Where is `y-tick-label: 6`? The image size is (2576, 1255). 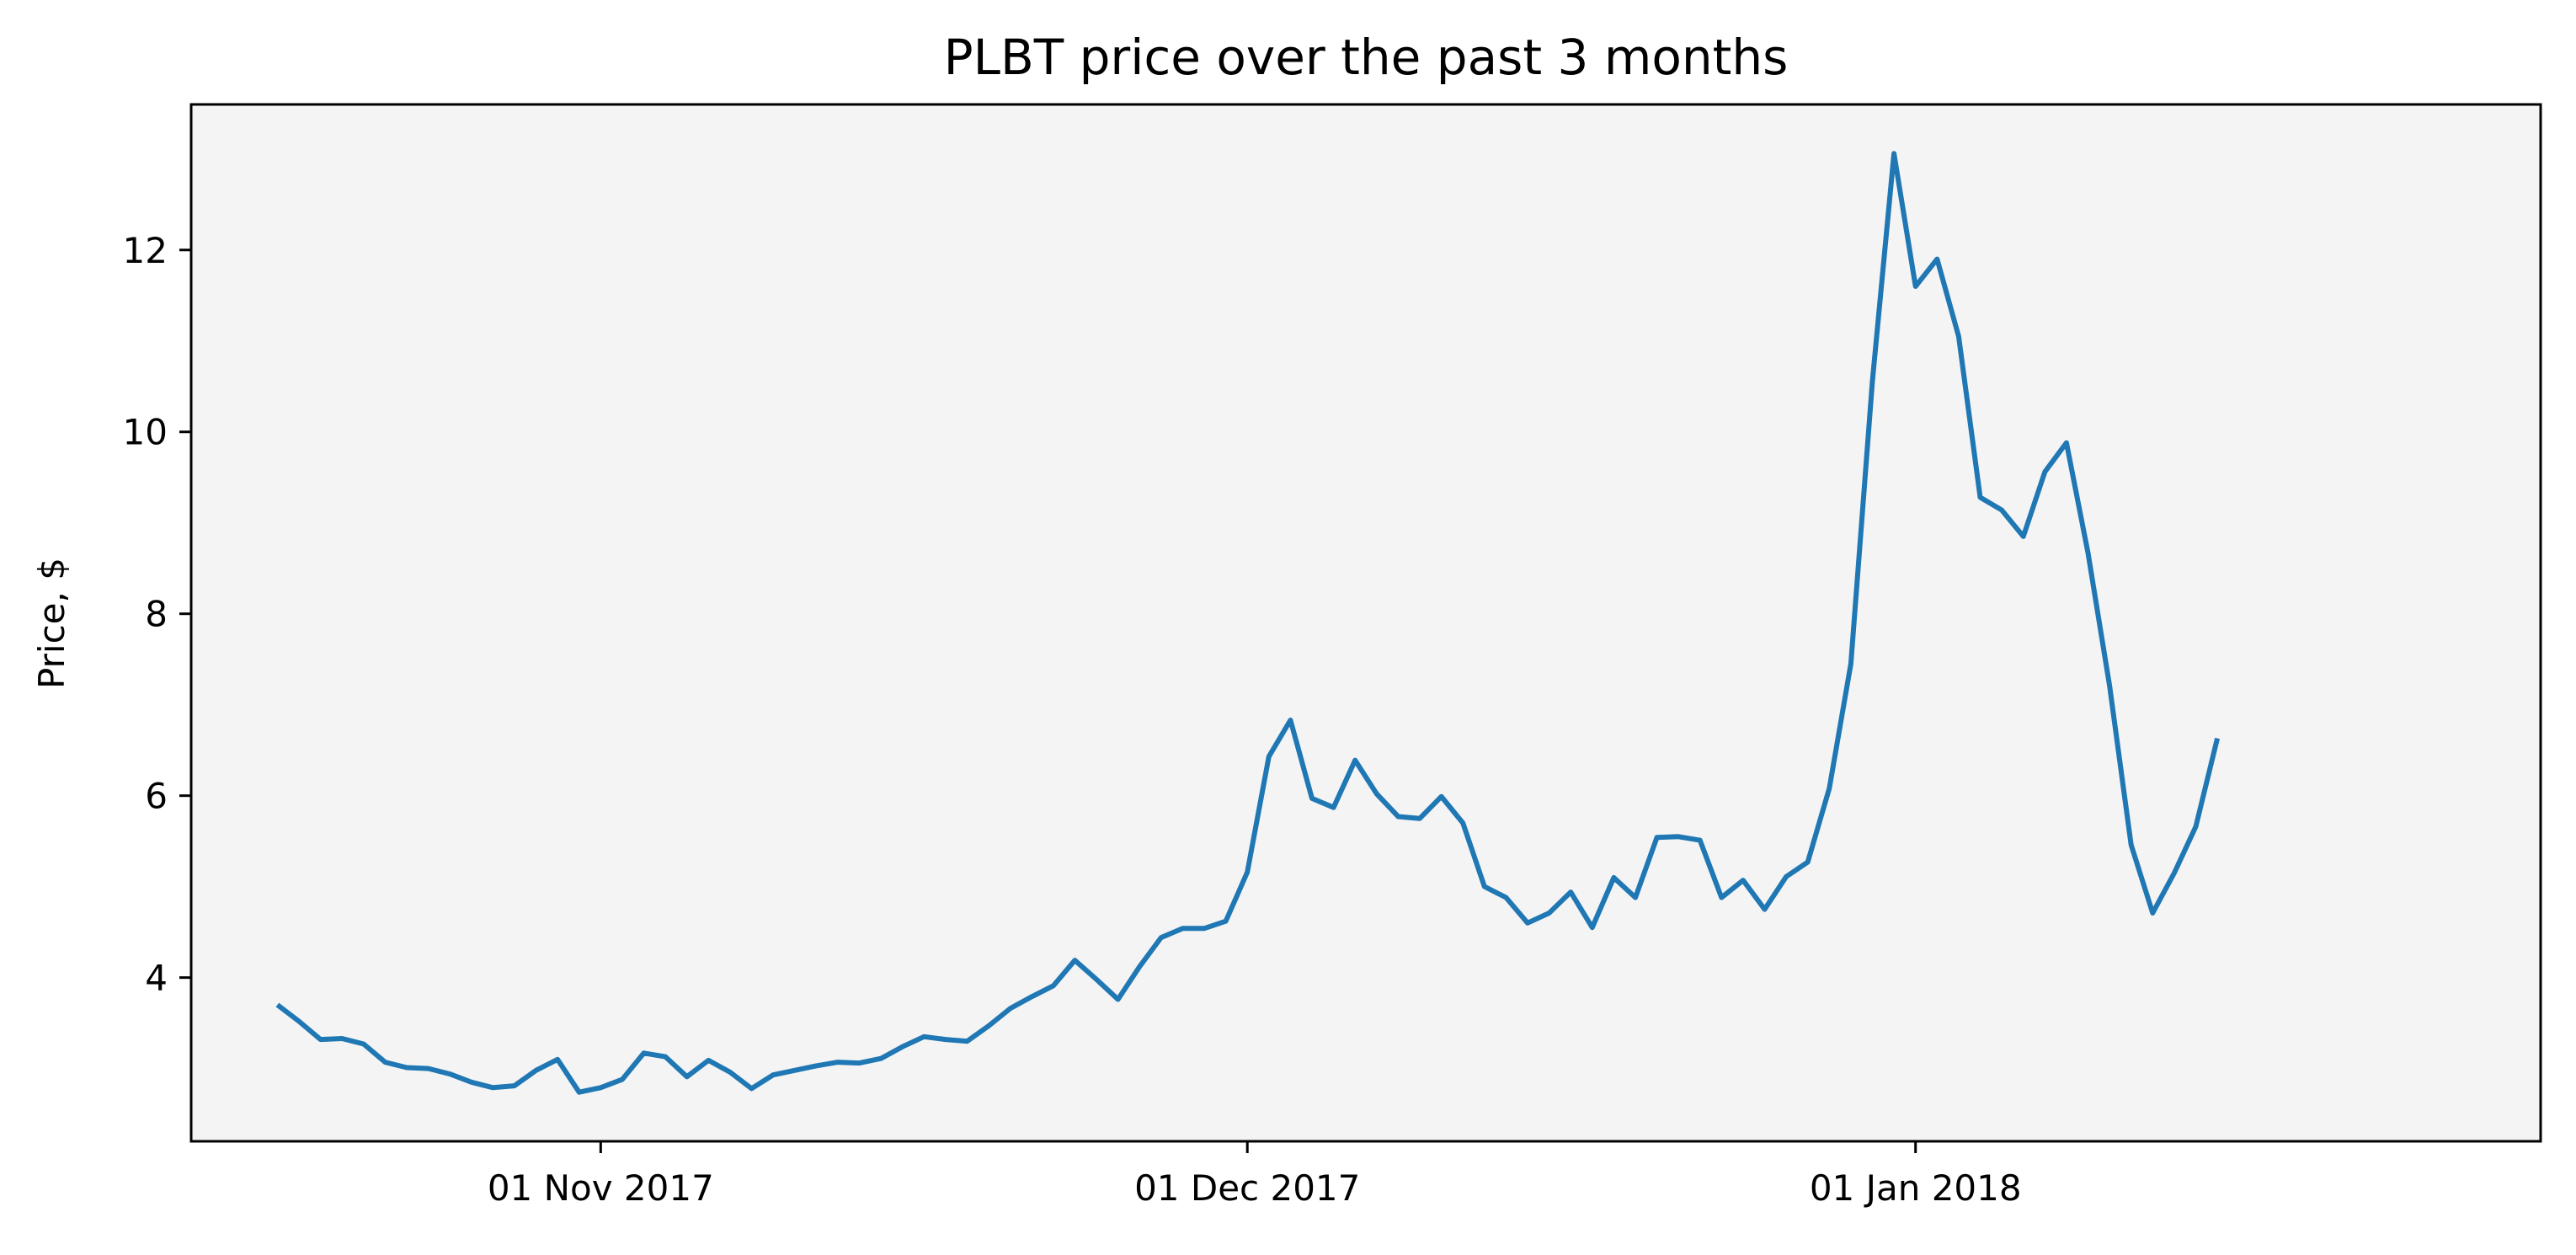
y-tick-label: 6 is located at coordinates (156, 796).